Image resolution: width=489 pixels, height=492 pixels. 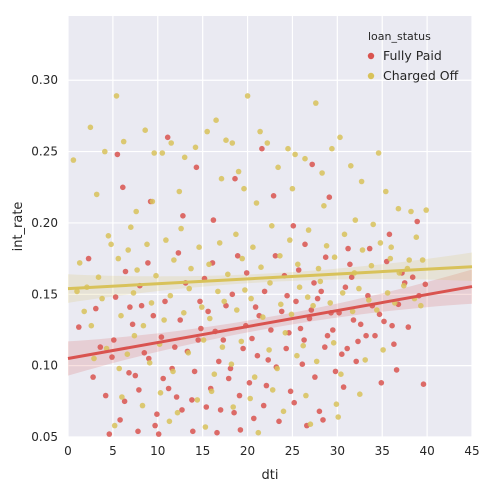 What do you see at coordinates (382, 451) in the screenshot?
I see `x-tick-label: 35` at bounding box center [382, 451].